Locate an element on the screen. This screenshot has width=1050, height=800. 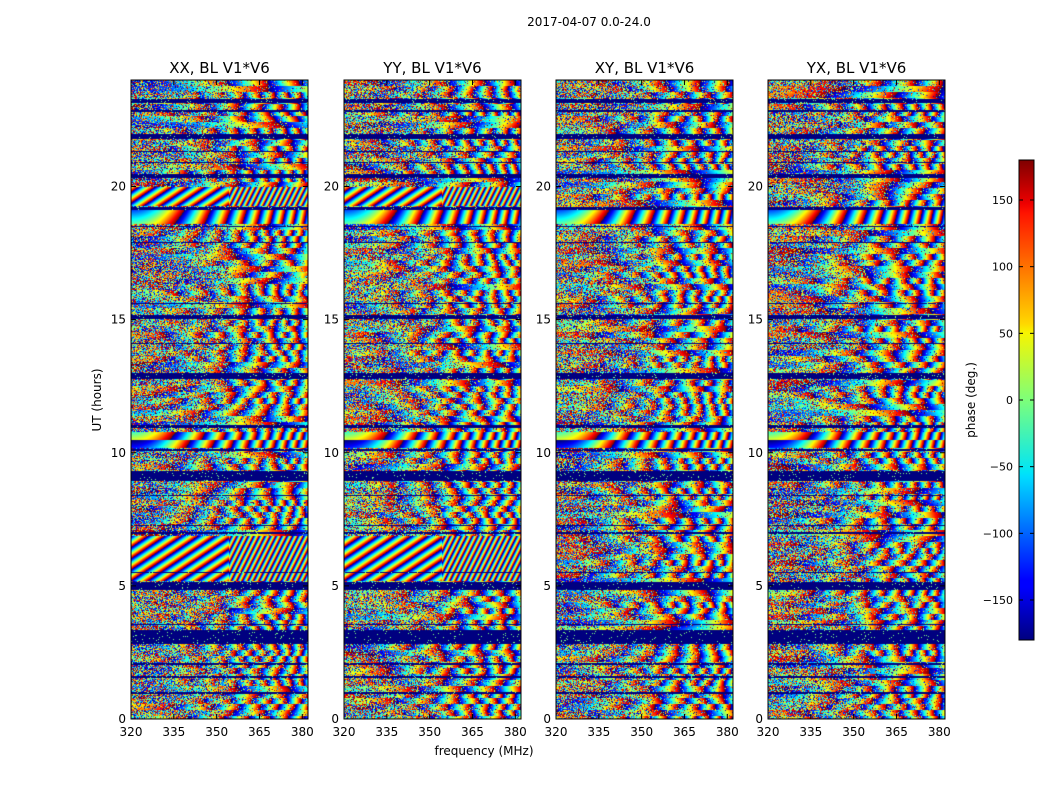
colorbar-tick-label: −100 is located at coordinates (998, 533).